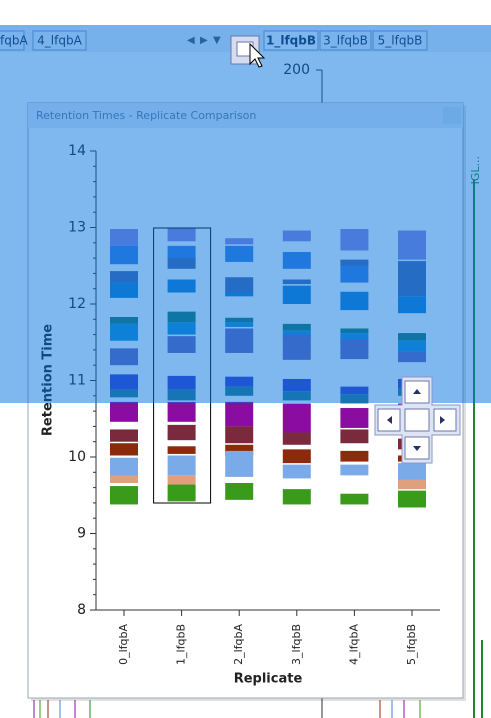  What do you see at coordinates (81, 610) in the screenshot?
I see `y-tick-label: 8` at bounding box center [81, 610].